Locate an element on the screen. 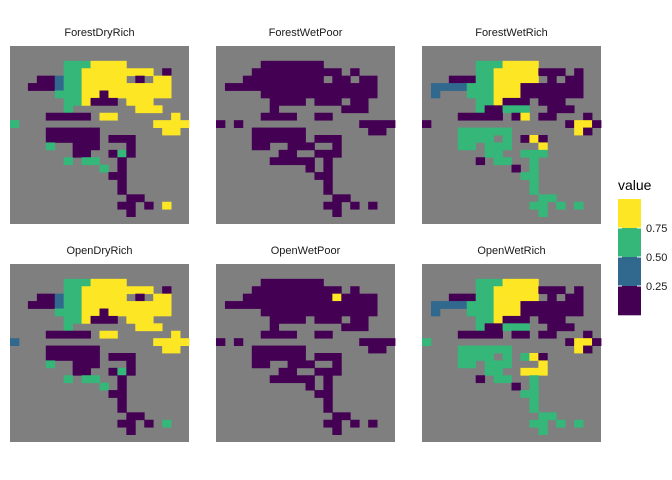 This screenshot has width=672, height=480. facet-panel: ForestWetPoor is located at coordinates (306, 125).